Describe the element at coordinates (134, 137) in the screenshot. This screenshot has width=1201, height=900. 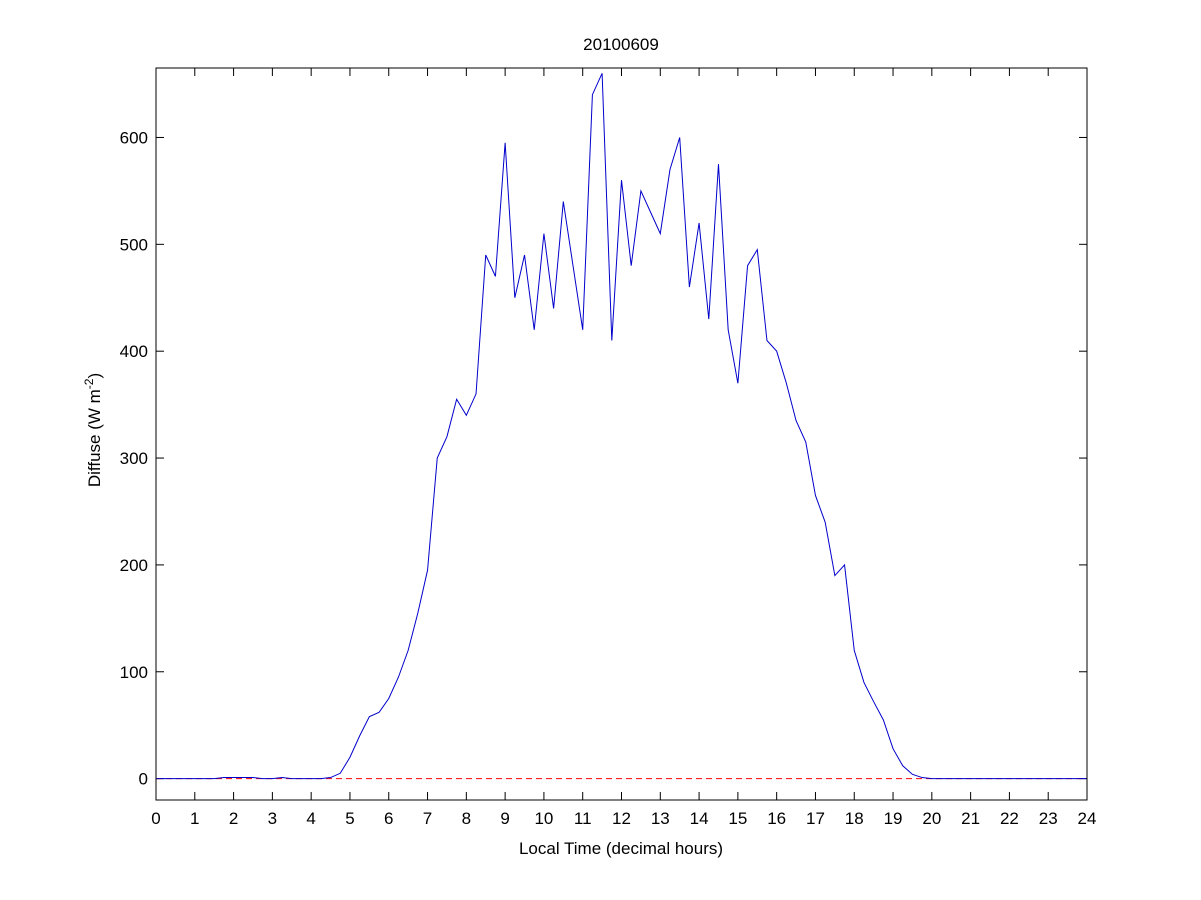
I see `y-tick-label: 600` at that location.